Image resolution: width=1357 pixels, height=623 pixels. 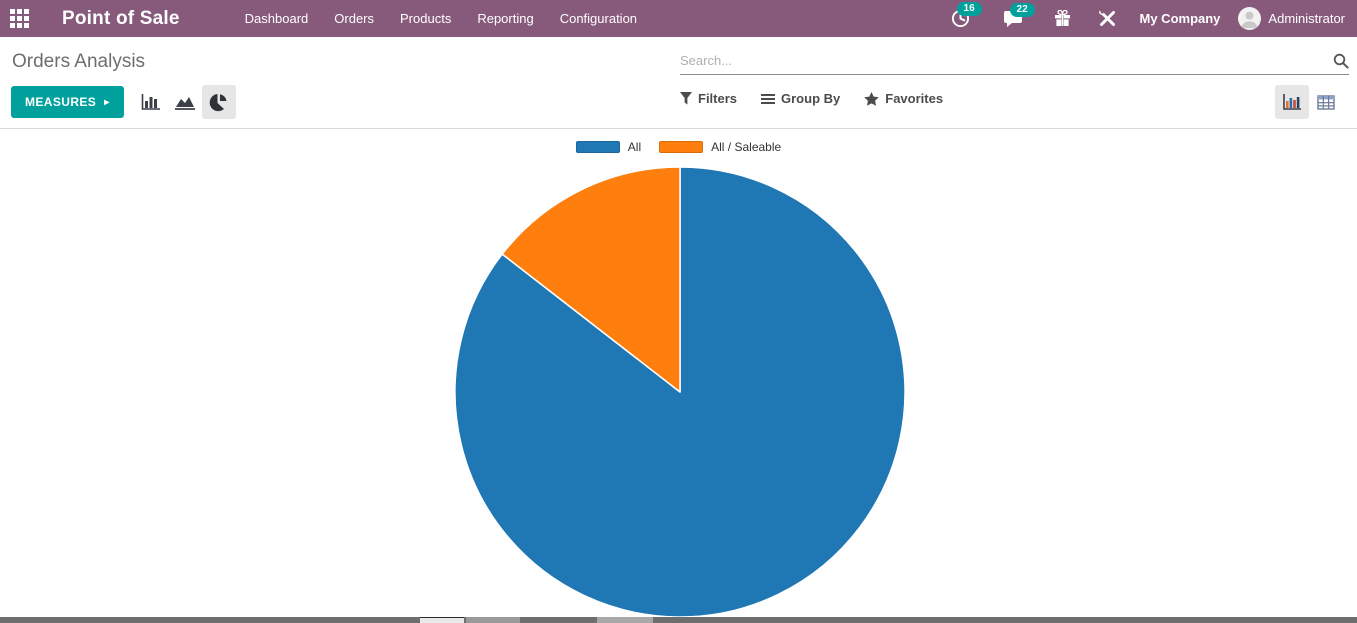 I want to click on star-icon, so click(x=872, y=98).